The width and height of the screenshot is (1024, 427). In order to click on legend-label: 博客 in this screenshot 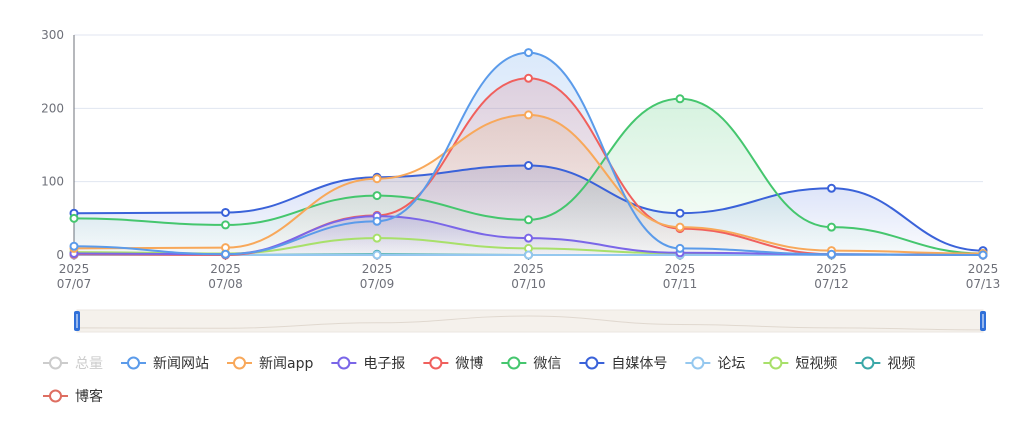, I will do `click(89, 396)`.